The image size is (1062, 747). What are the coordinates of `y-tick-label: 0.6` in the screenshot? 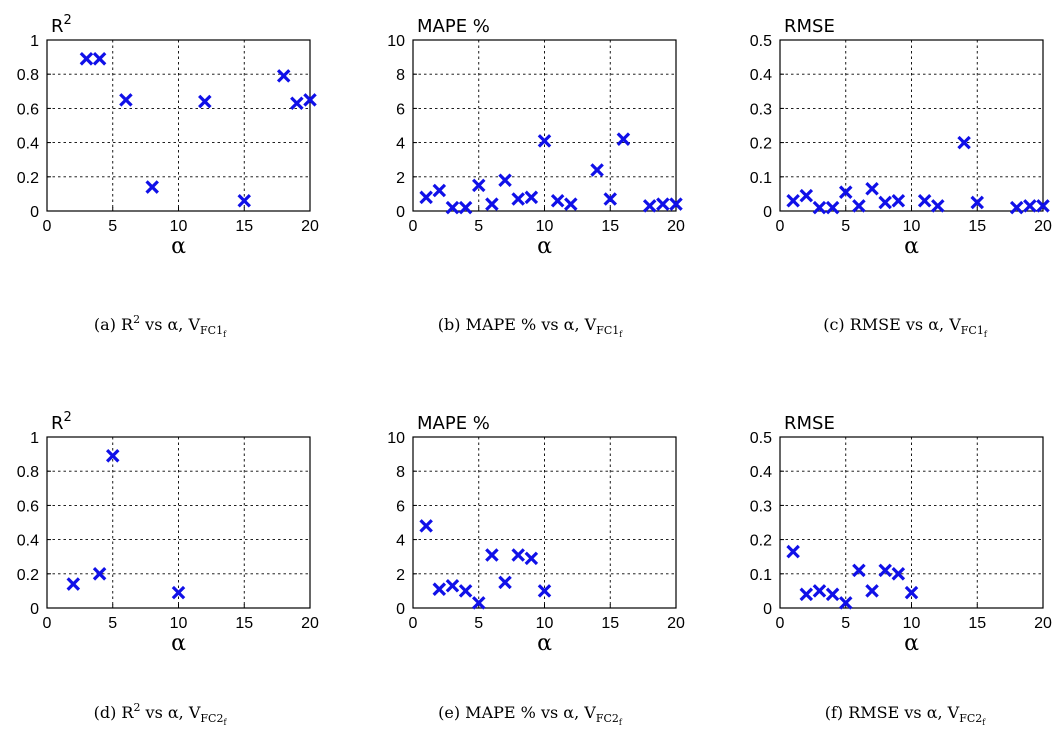 It's located at (28, 506).